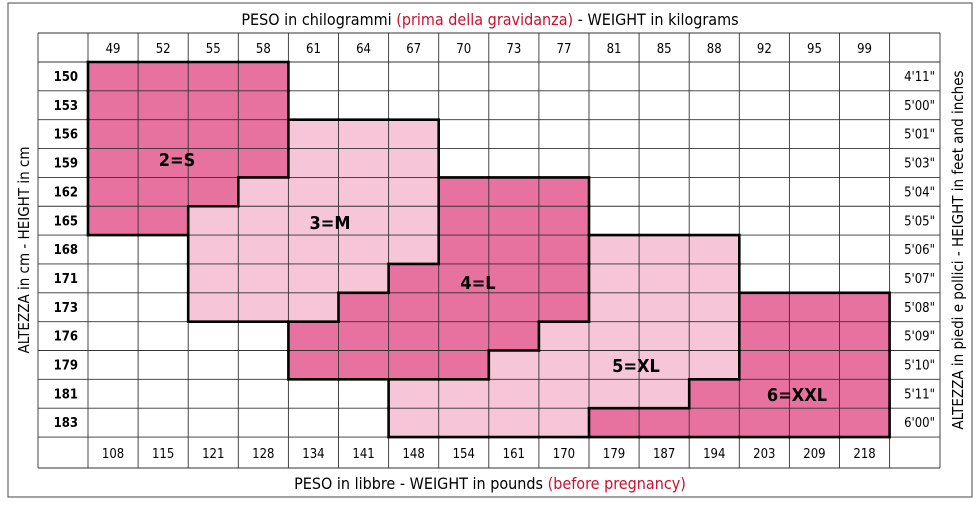 This screenshot has height=506, width=979. Describe the element at coordinates (919, 366) in the screenshot. I see `height-ft-label: 5'10"` at that location.